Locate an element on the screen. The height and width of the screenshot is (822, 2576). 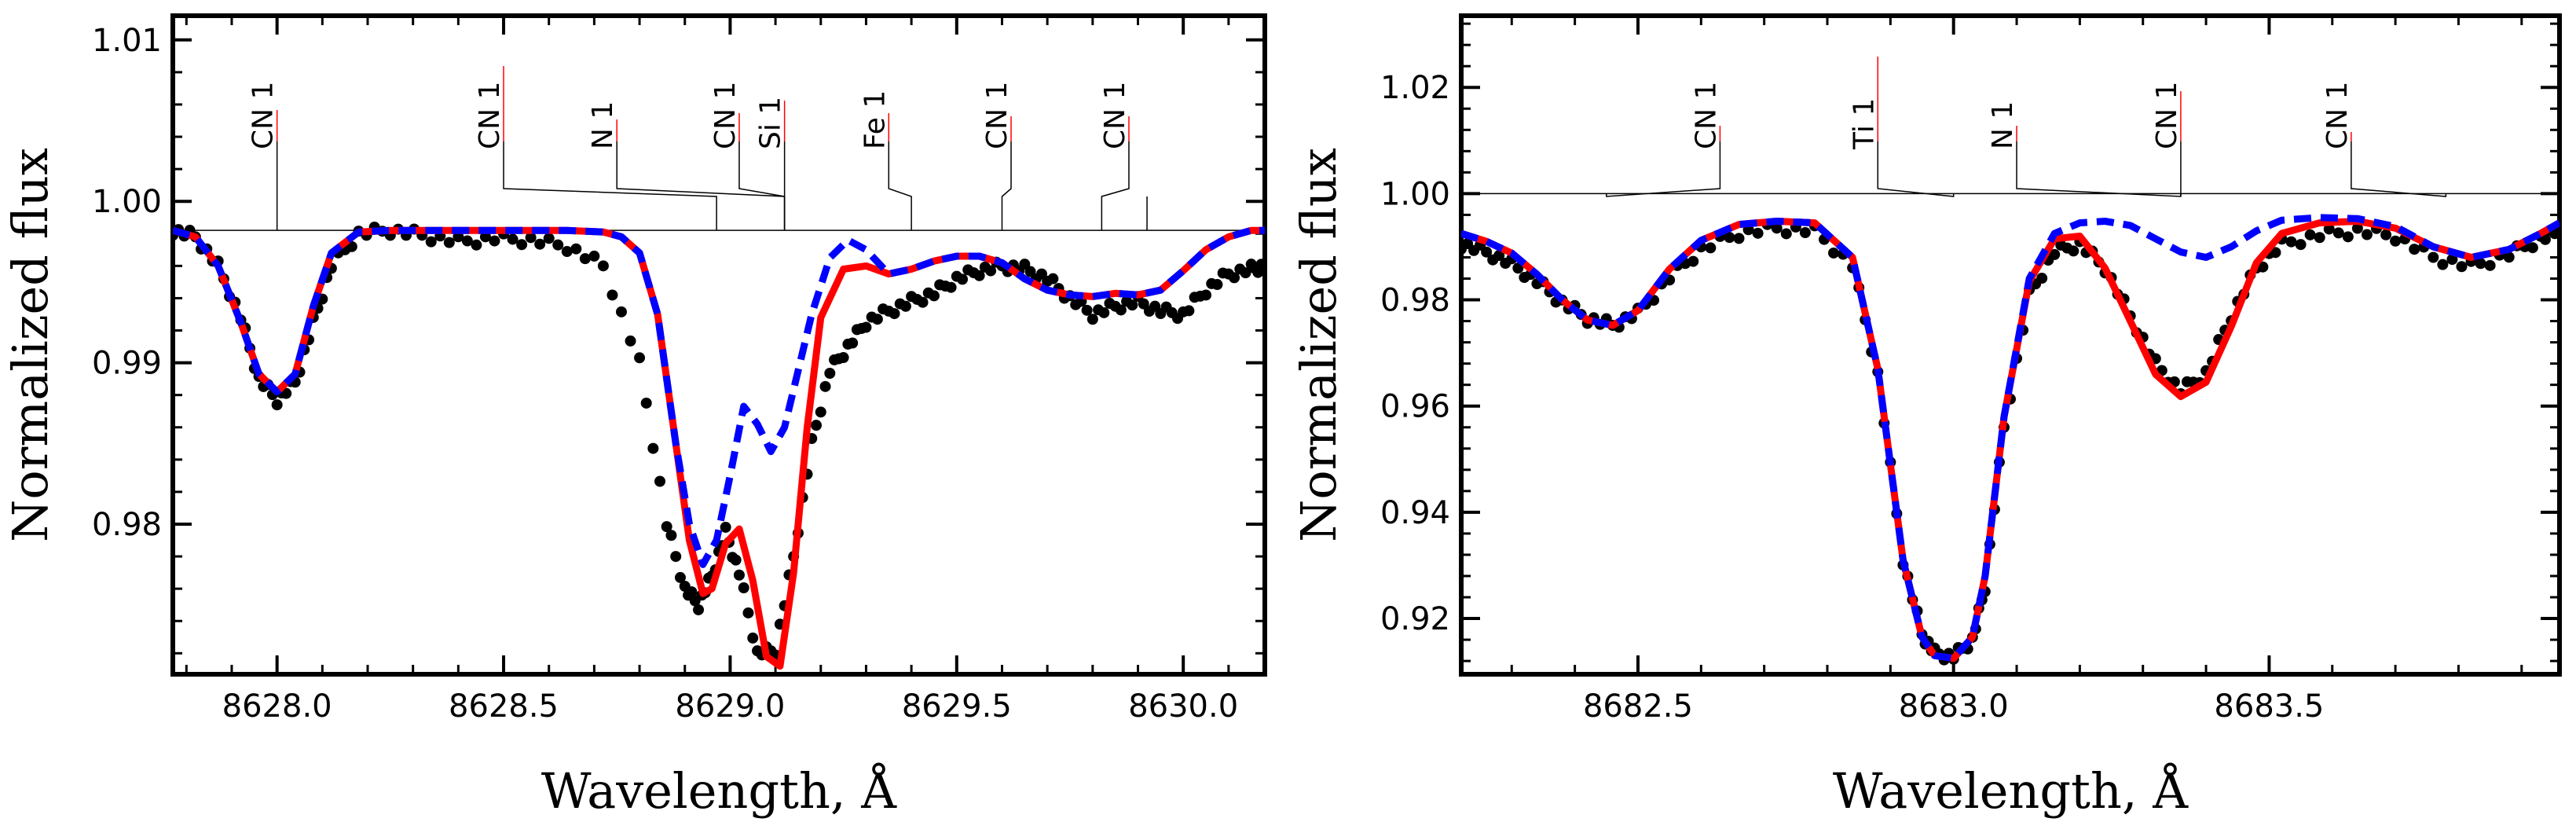
y-tick-label: 0.98 is located at coordinates (127, 525).